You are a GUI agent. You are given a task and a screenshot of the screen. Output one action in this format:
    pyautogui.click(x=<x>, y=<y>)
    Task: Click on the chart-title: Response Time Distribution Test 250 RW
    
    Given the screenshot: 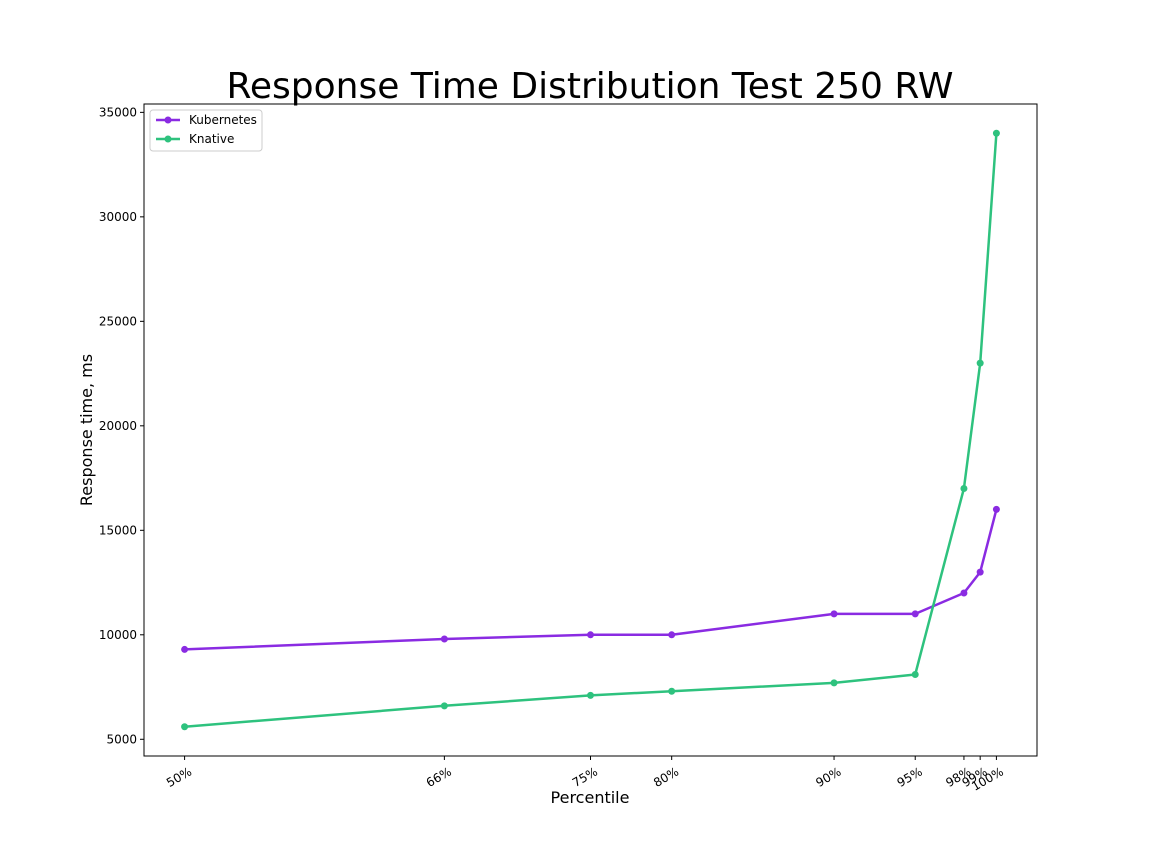 What is the action you would take?
    pyautogui.click(x=590, y=86)
    